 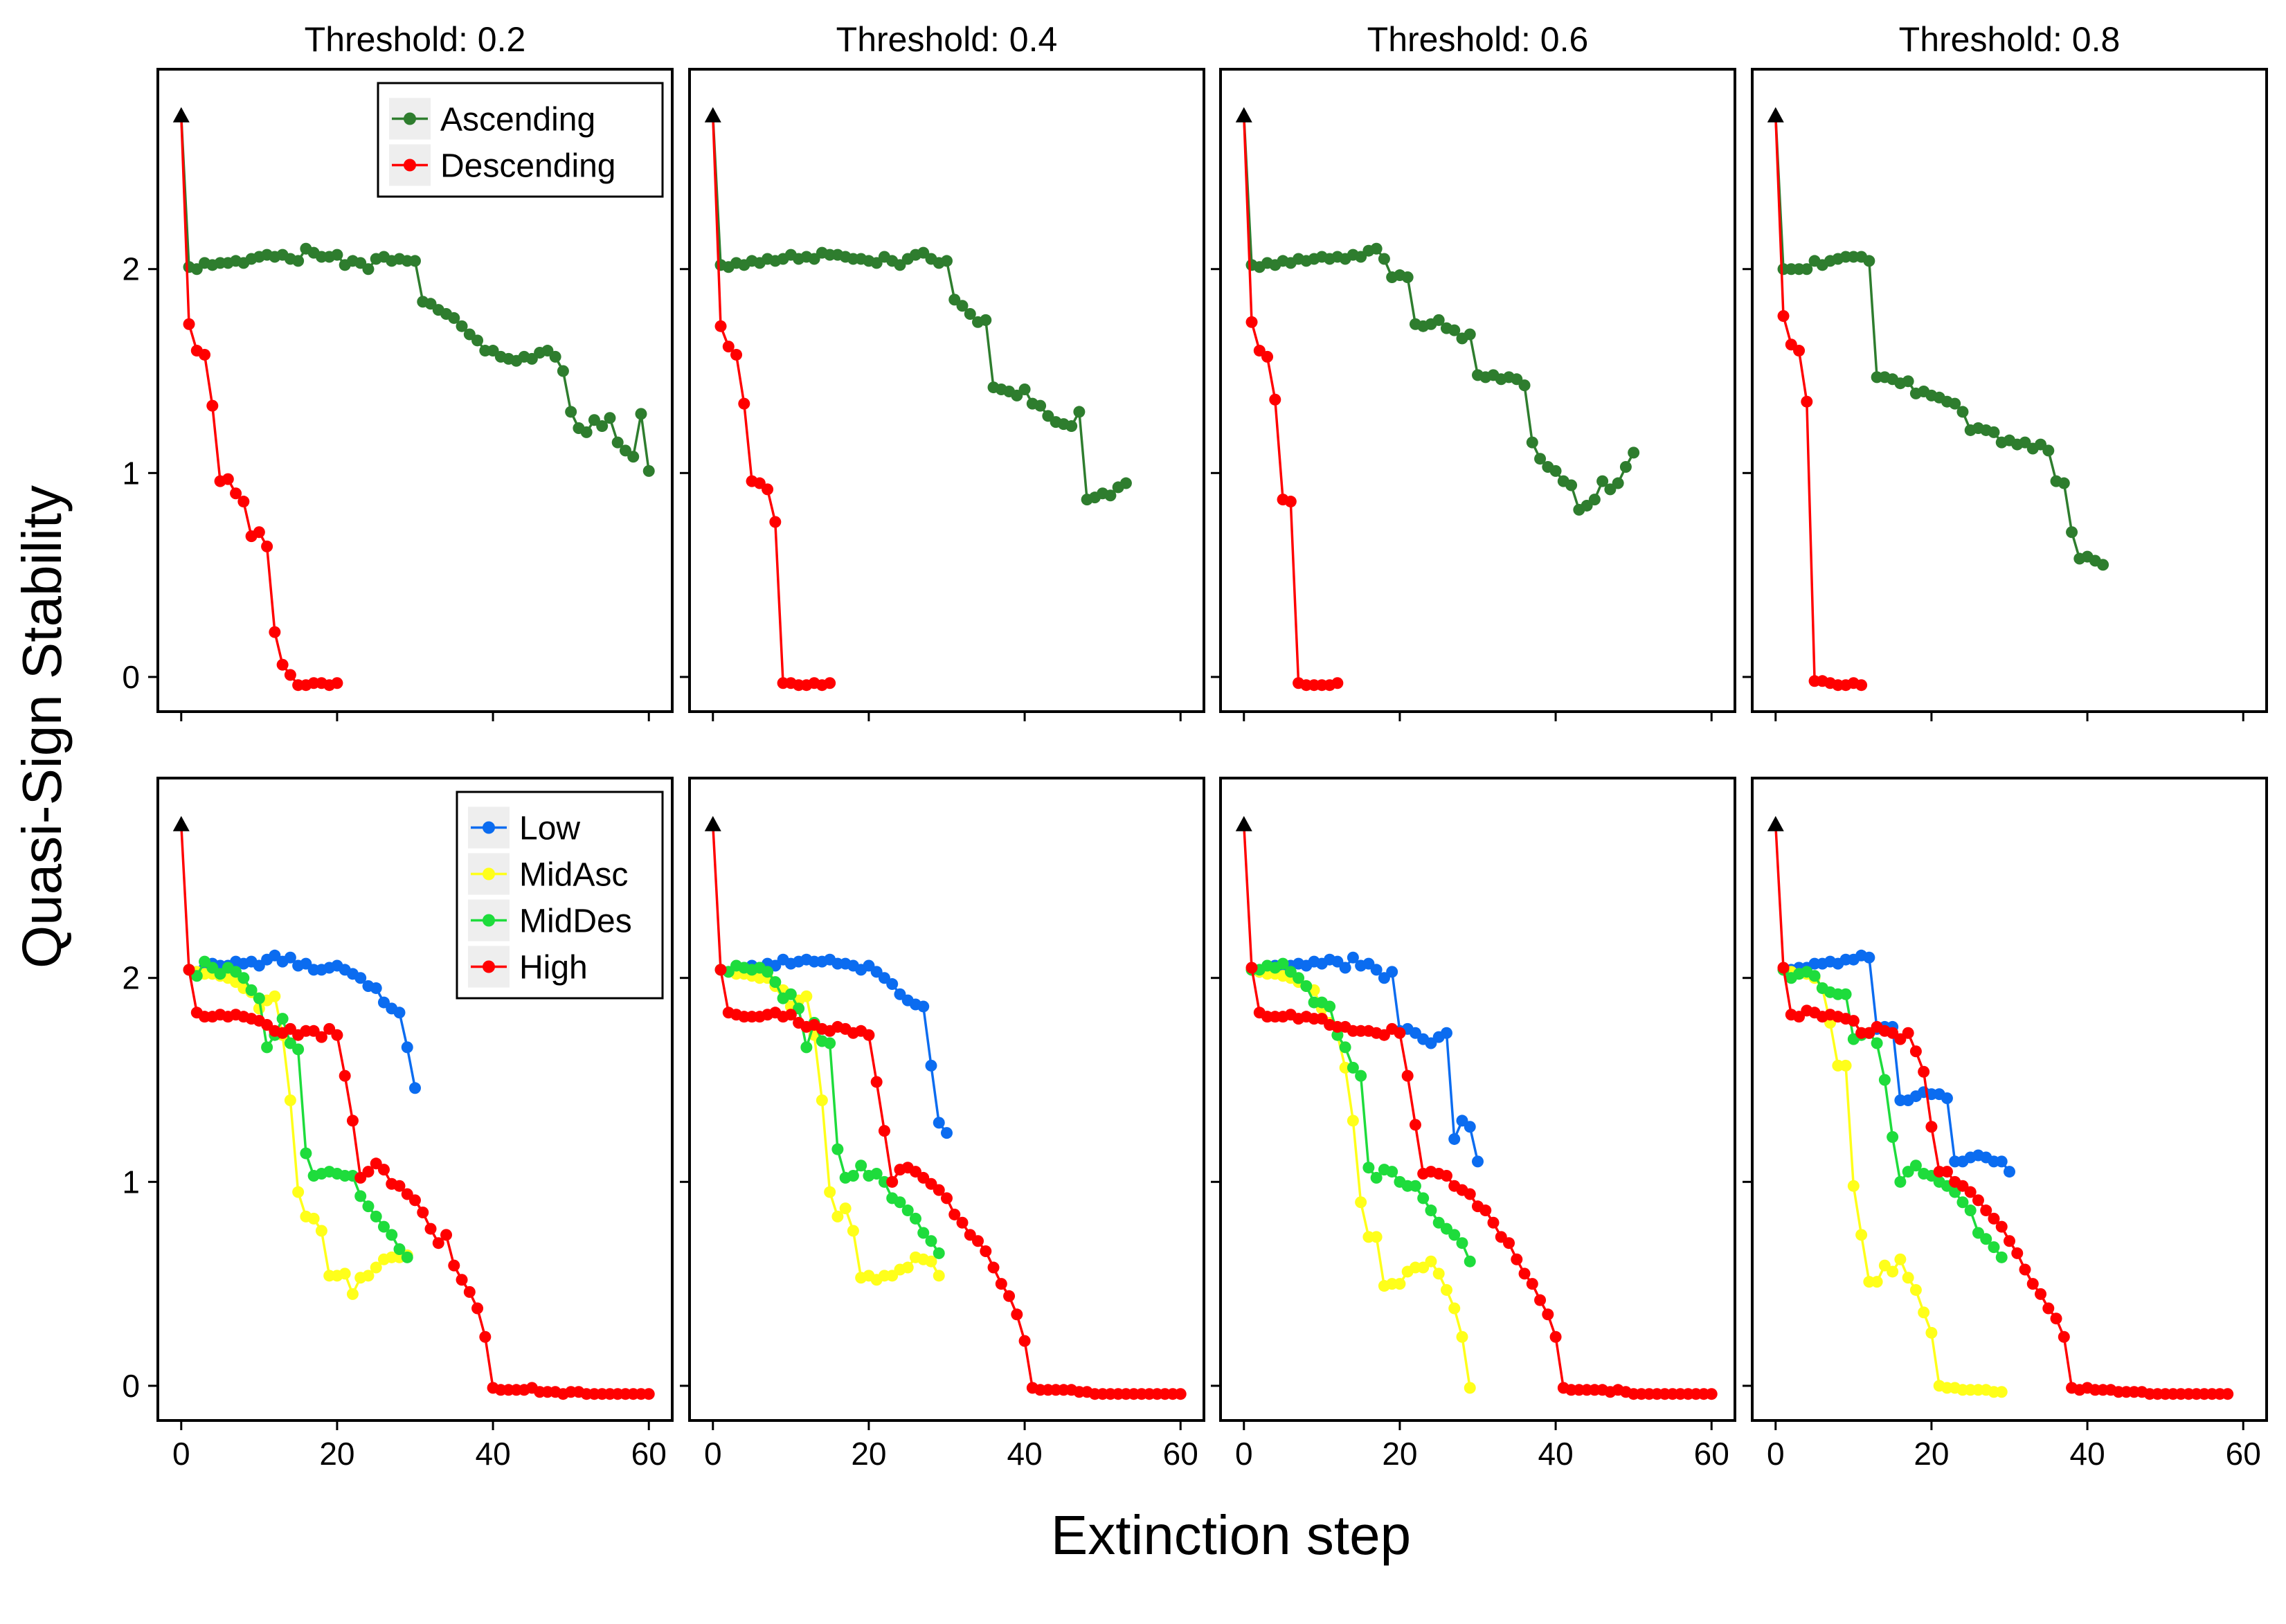 I want to click on panel-bottom-2: 0 20 40 60, so click(x=942, y=1124).